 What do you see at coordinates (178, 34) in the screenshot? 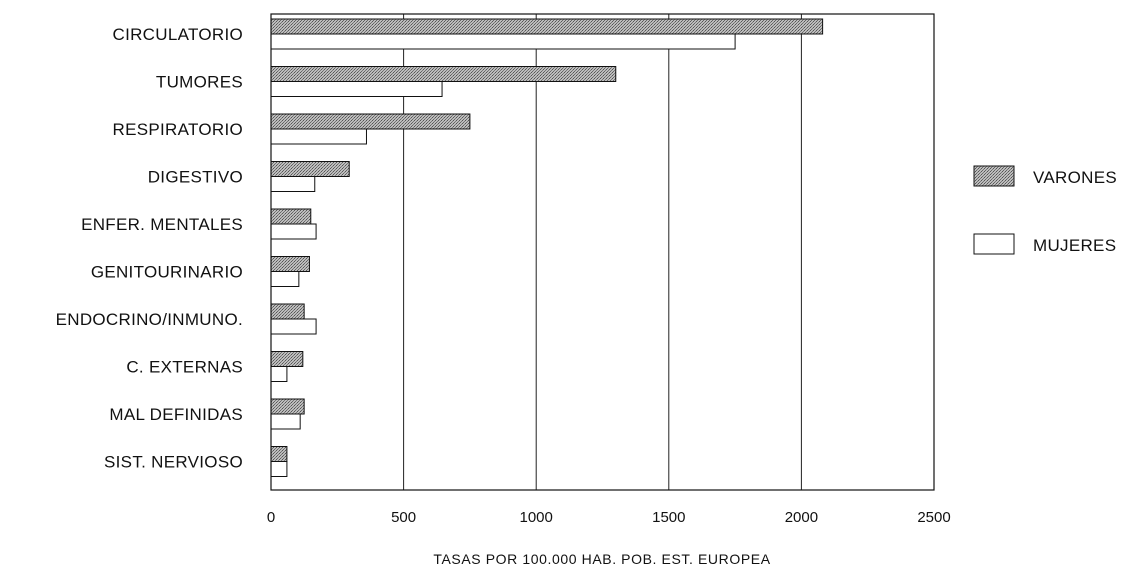
I see `category-label: CIRCULATORIO` at bounding box center [178, 34].